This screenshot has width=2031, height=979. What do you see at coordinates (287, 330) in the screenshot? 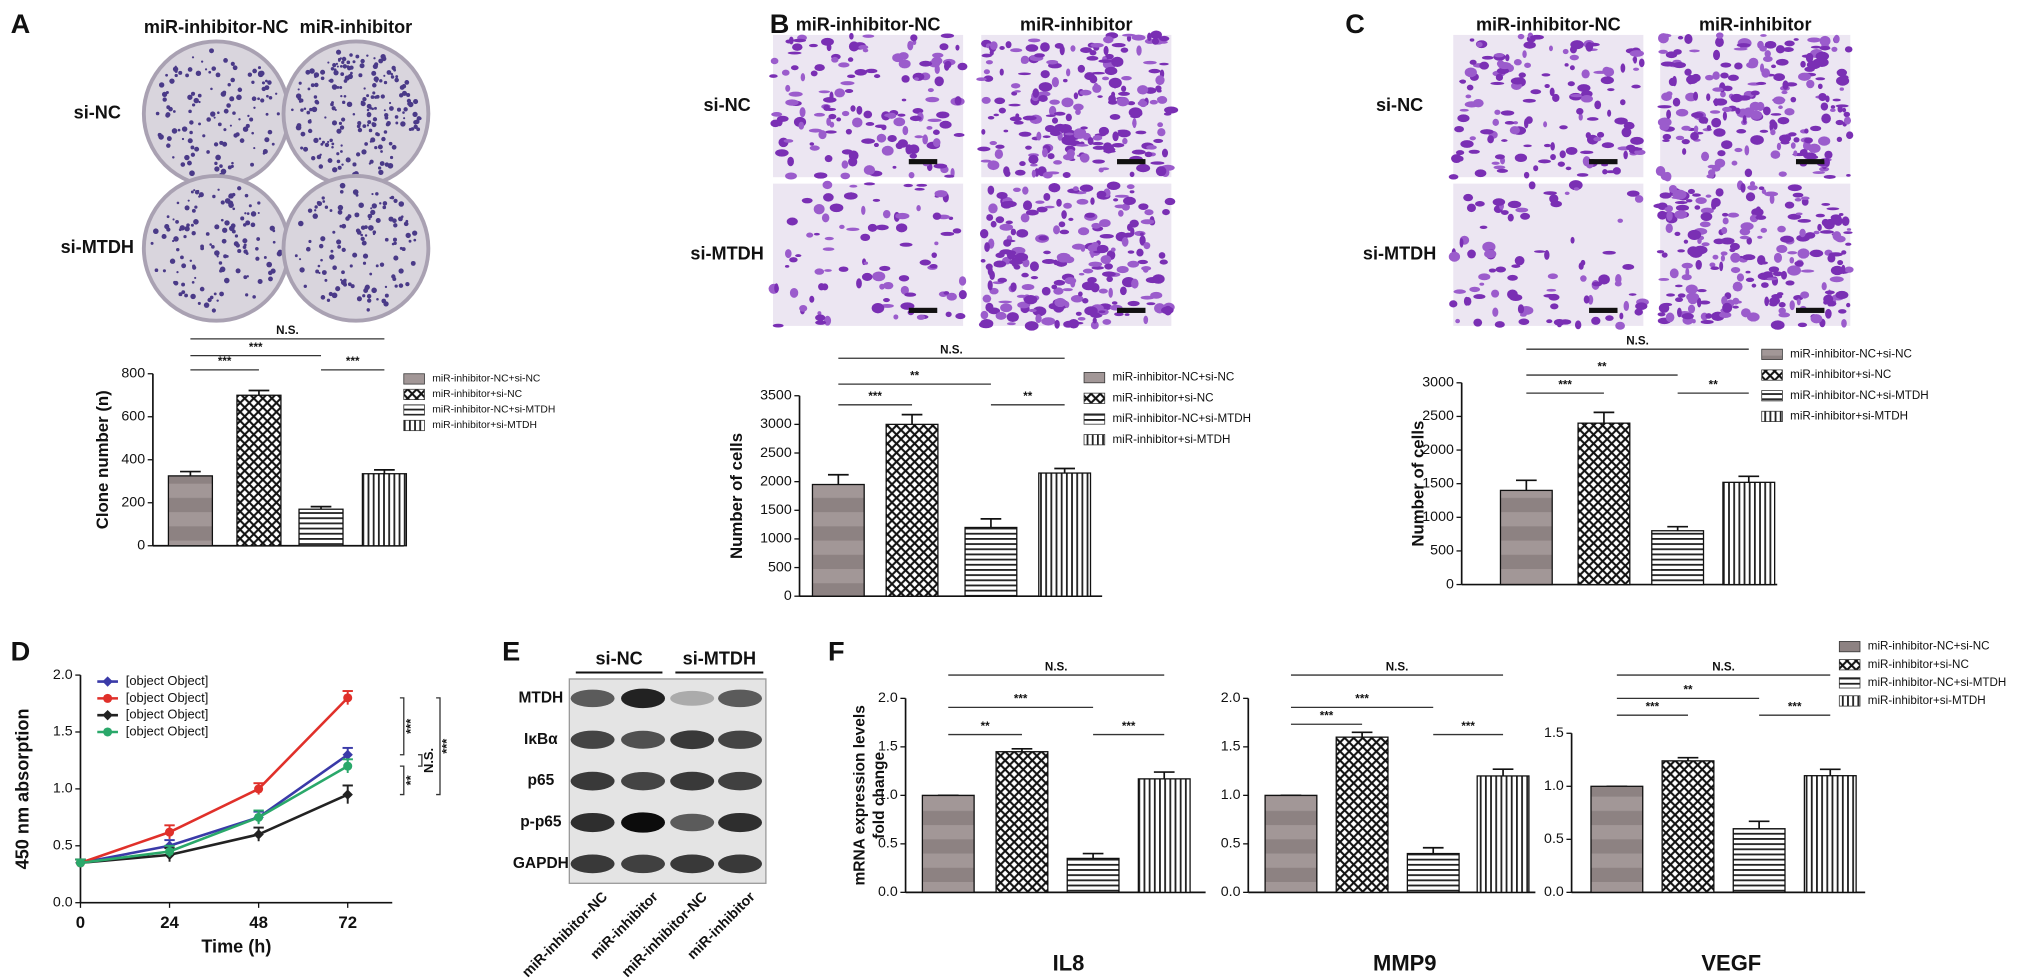
I see `significance-label: N.S.` at bounding box center [287, 330].